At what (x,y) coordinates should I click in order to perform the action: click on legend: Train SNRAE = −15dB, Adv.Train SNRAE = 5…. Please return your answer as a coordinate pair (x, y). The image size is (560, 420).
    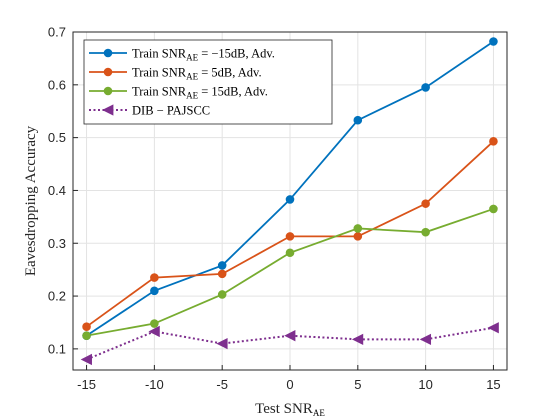
    Looking at the image, I should click on (208, 82).